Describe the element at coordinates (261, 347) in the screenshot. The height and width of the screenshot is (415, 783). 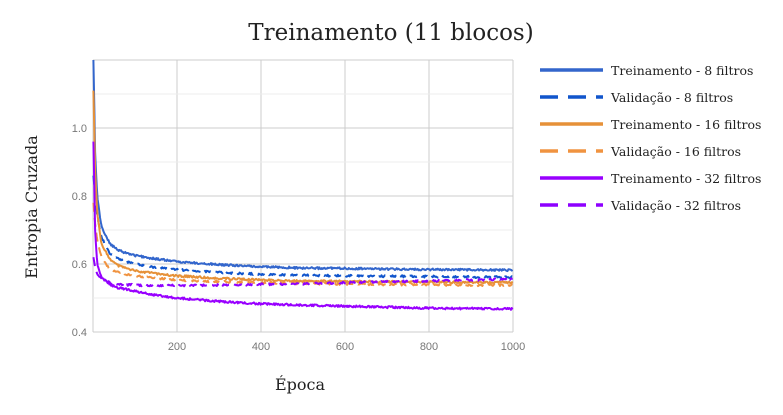
I see `x-tick-label: 400` at that location.